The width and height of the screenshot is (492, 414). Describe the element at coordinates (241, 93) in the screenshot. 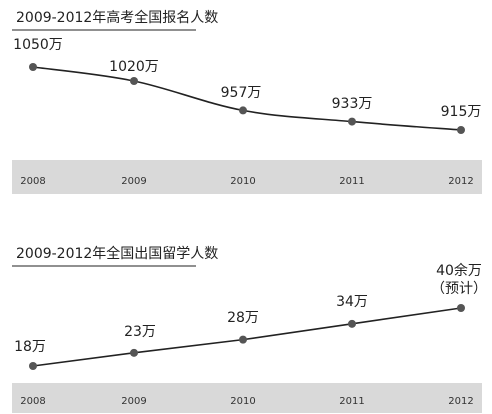

I see `data-label: 957万` at that location.